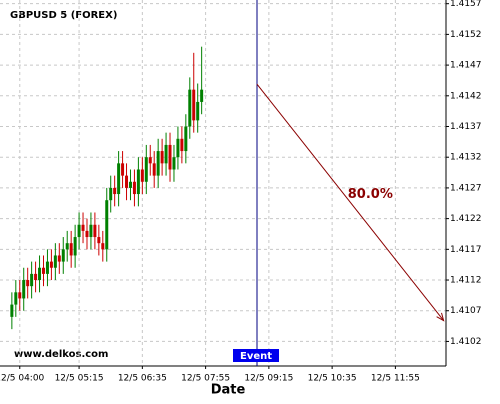 The width and height of the screenshot is (500, 404). I want to click on y-tick-label: 1.4117, so click(466, 250).